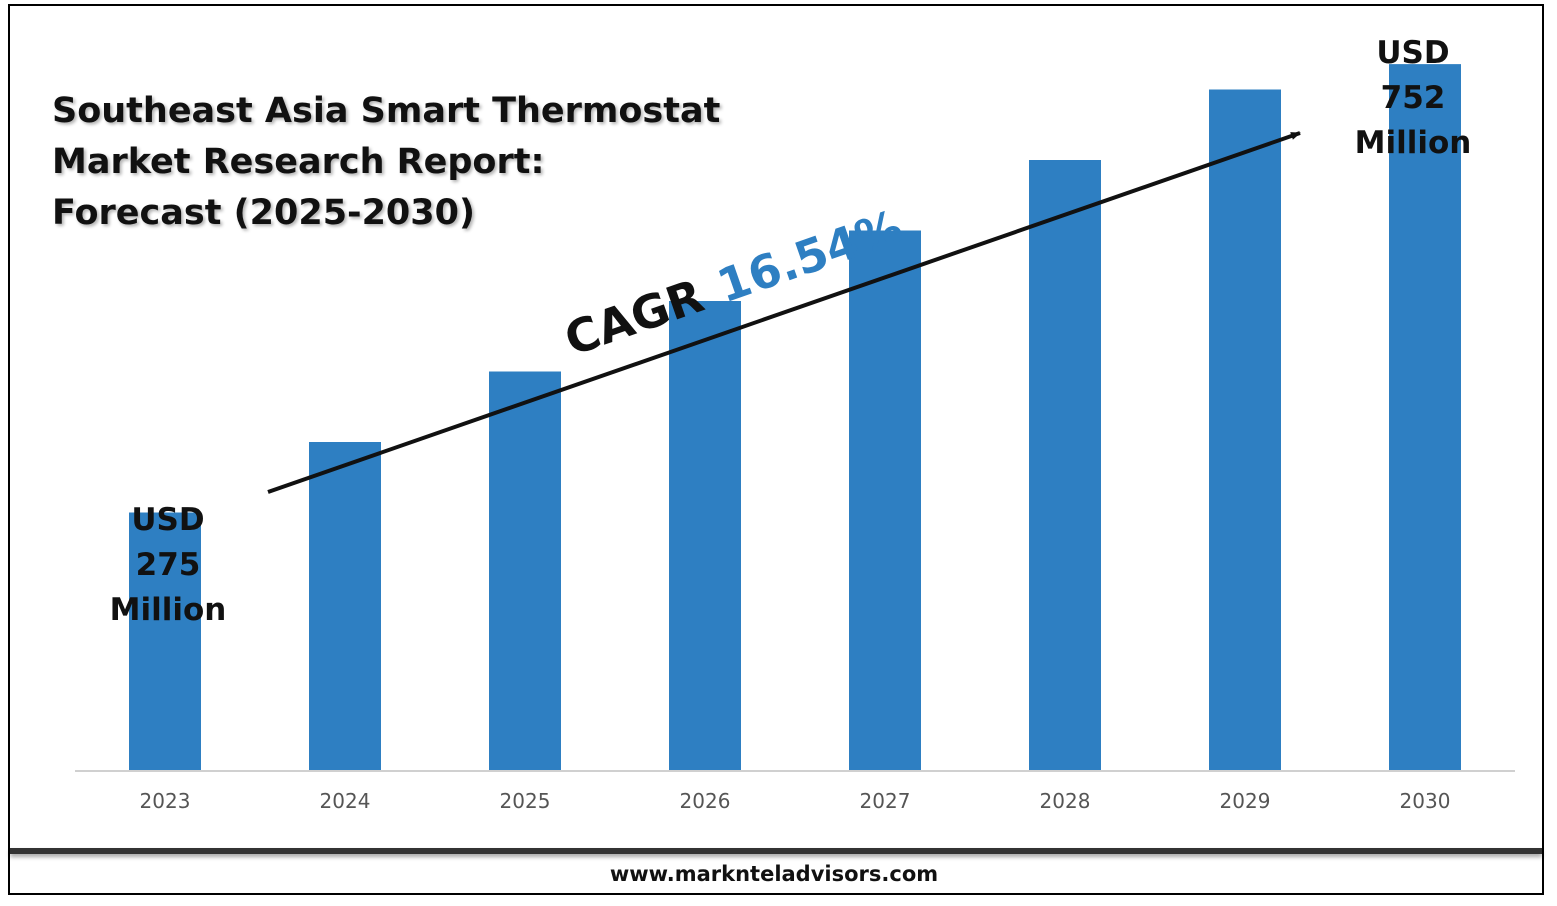 This screenshot has height=906, width=1557. I want to click on end-label-line-1: USD, so click(1412, 53).